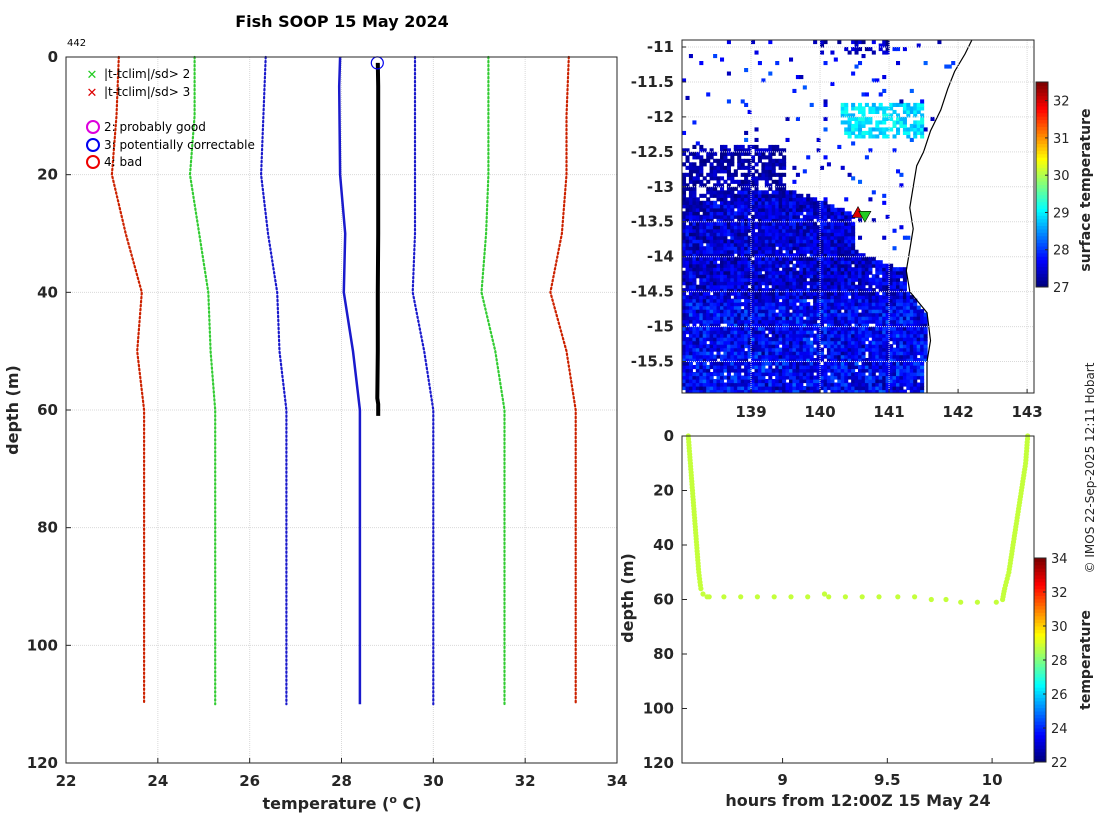 This screenshot has height=820, width=1100. I want to click on map-y-tick-label: -12.5, so click(652, 152).